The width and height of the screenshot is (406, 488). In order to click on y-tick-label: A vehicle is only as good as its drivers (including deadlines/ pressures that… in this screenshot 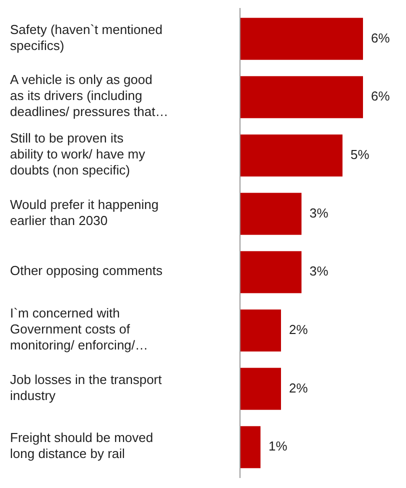, I will do `click(89, 96)`.